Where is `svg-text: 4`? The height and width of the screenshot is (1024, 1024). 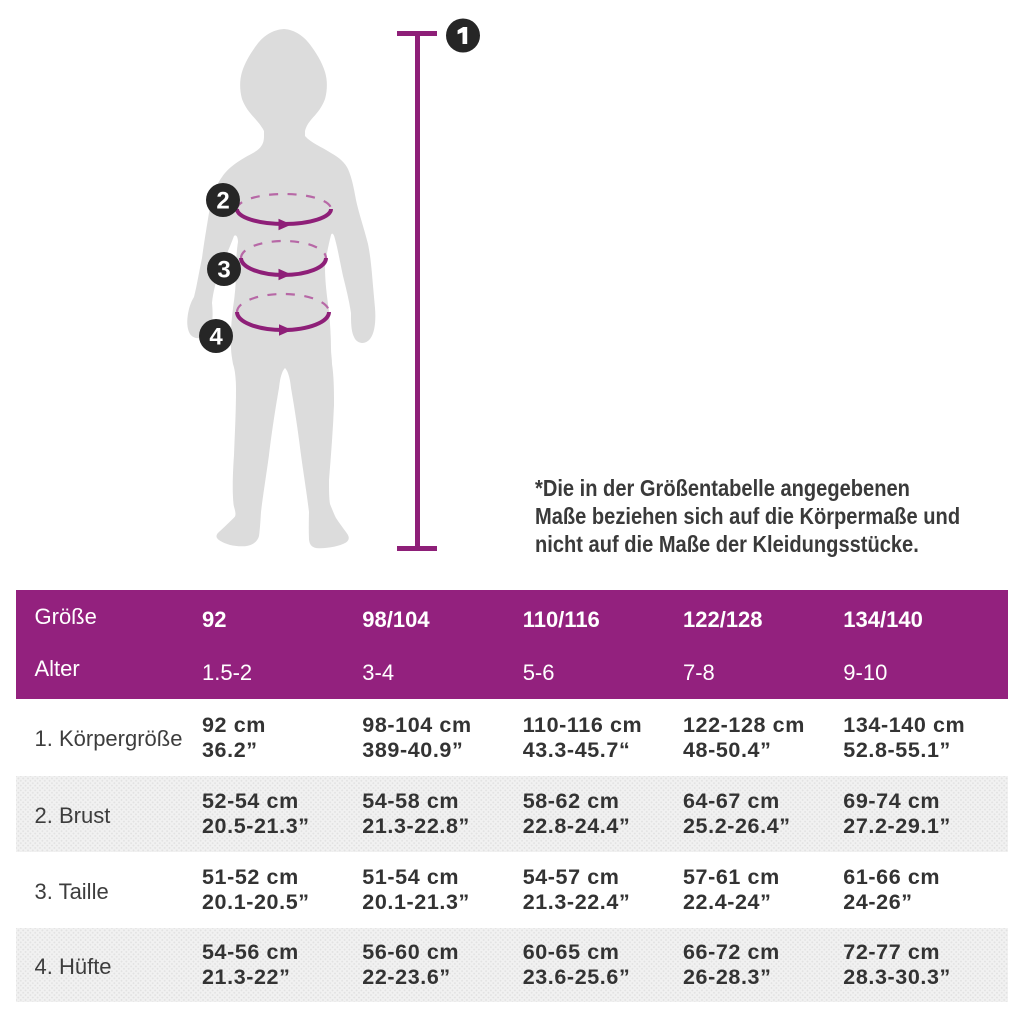
svg-text: 4 is located at coordinates (216, 337).